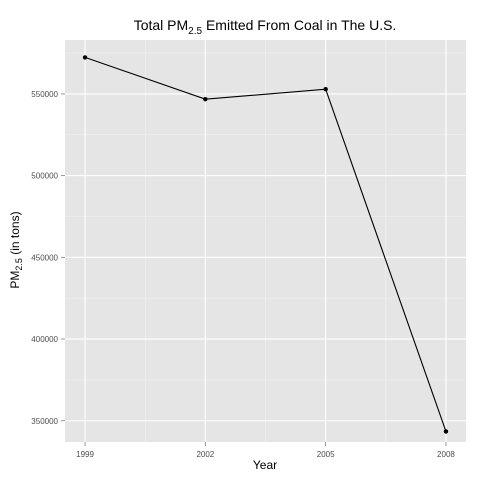  What do you see at coordinates (44, 94) in the screenshot?
I see `y-tick-label: 550000` at bounding box center [44, 94].